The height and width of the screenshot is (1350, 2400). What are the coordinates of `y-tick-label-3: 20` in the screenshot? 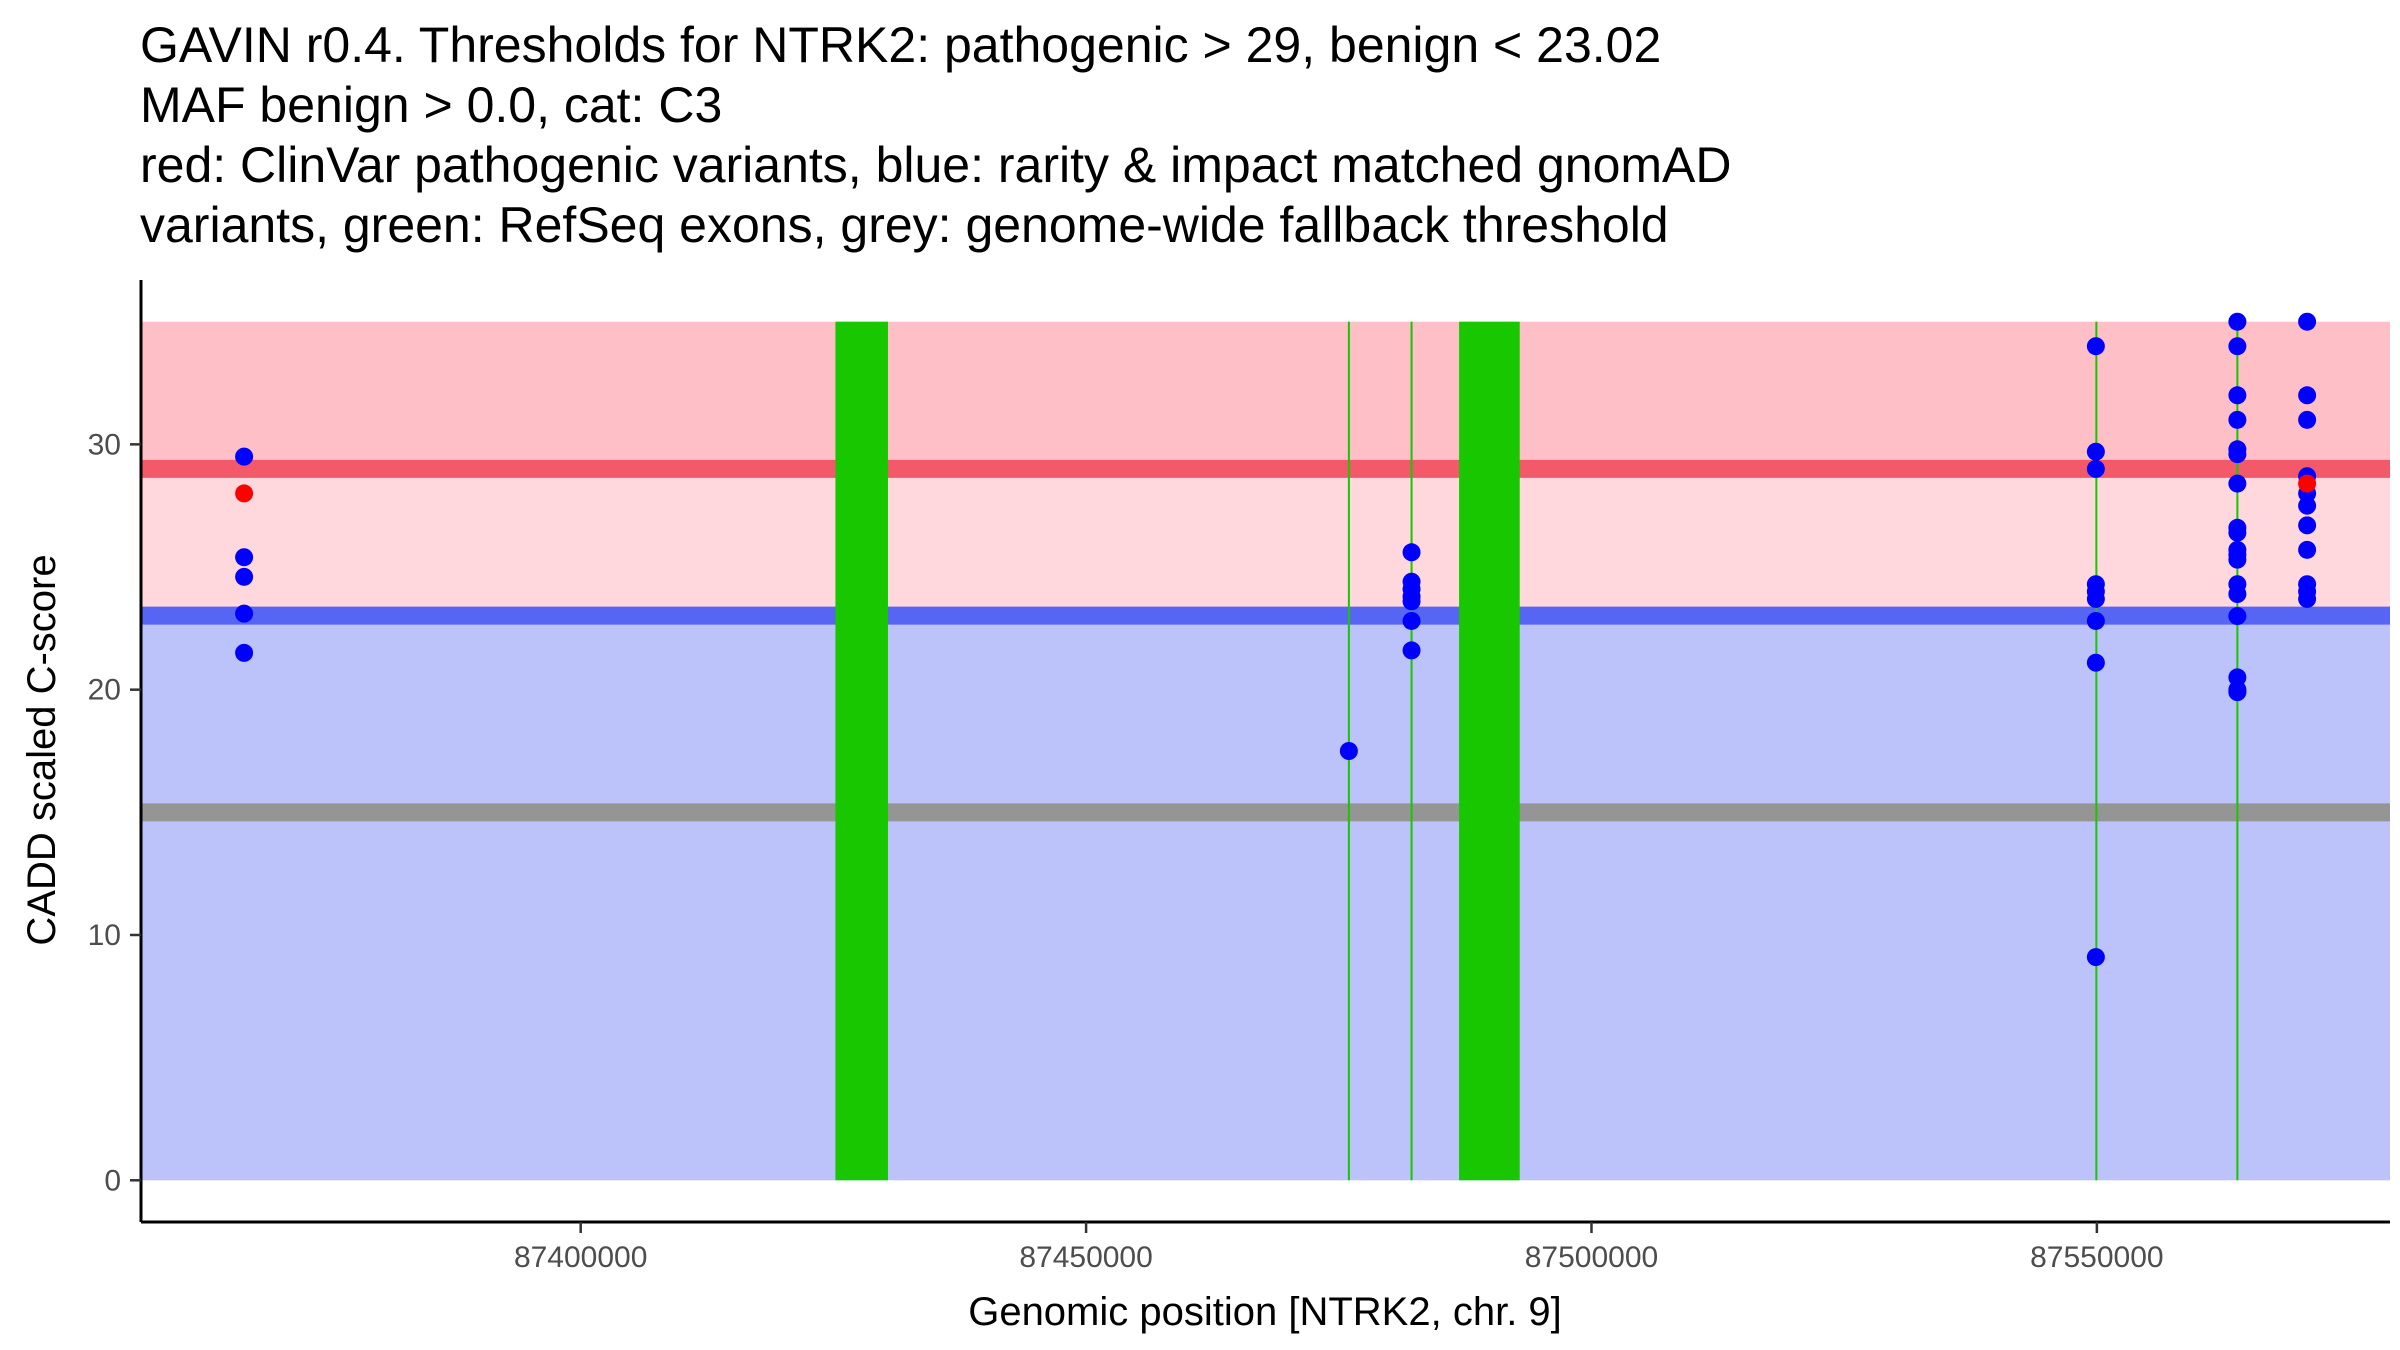 It's located at (104, 690).